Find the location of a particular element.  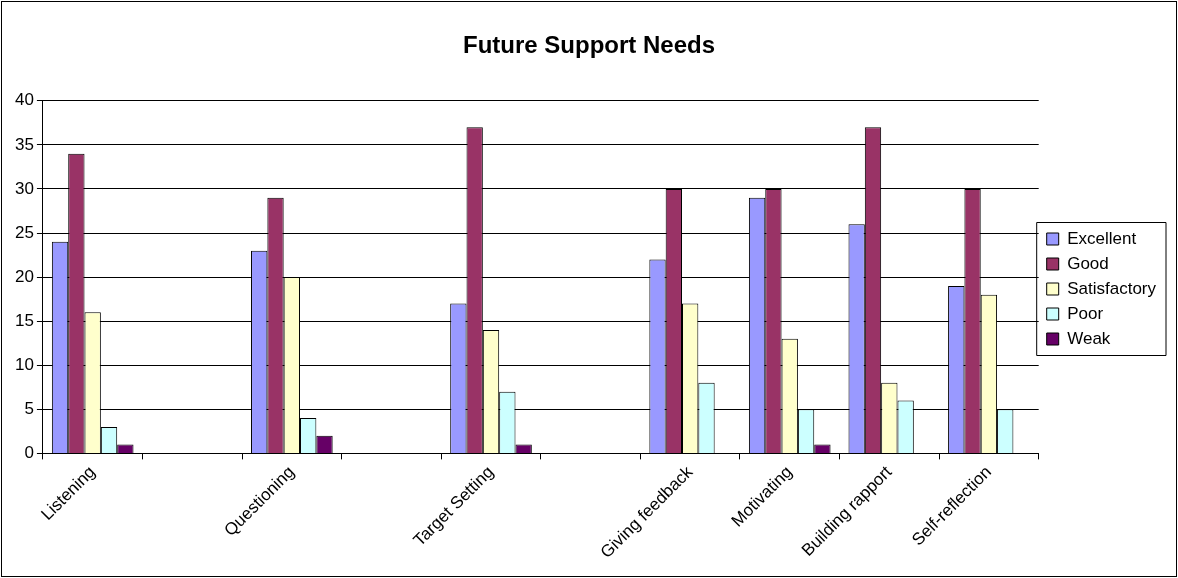

y-tick-label: 5 is located at coordinates (29, 408).